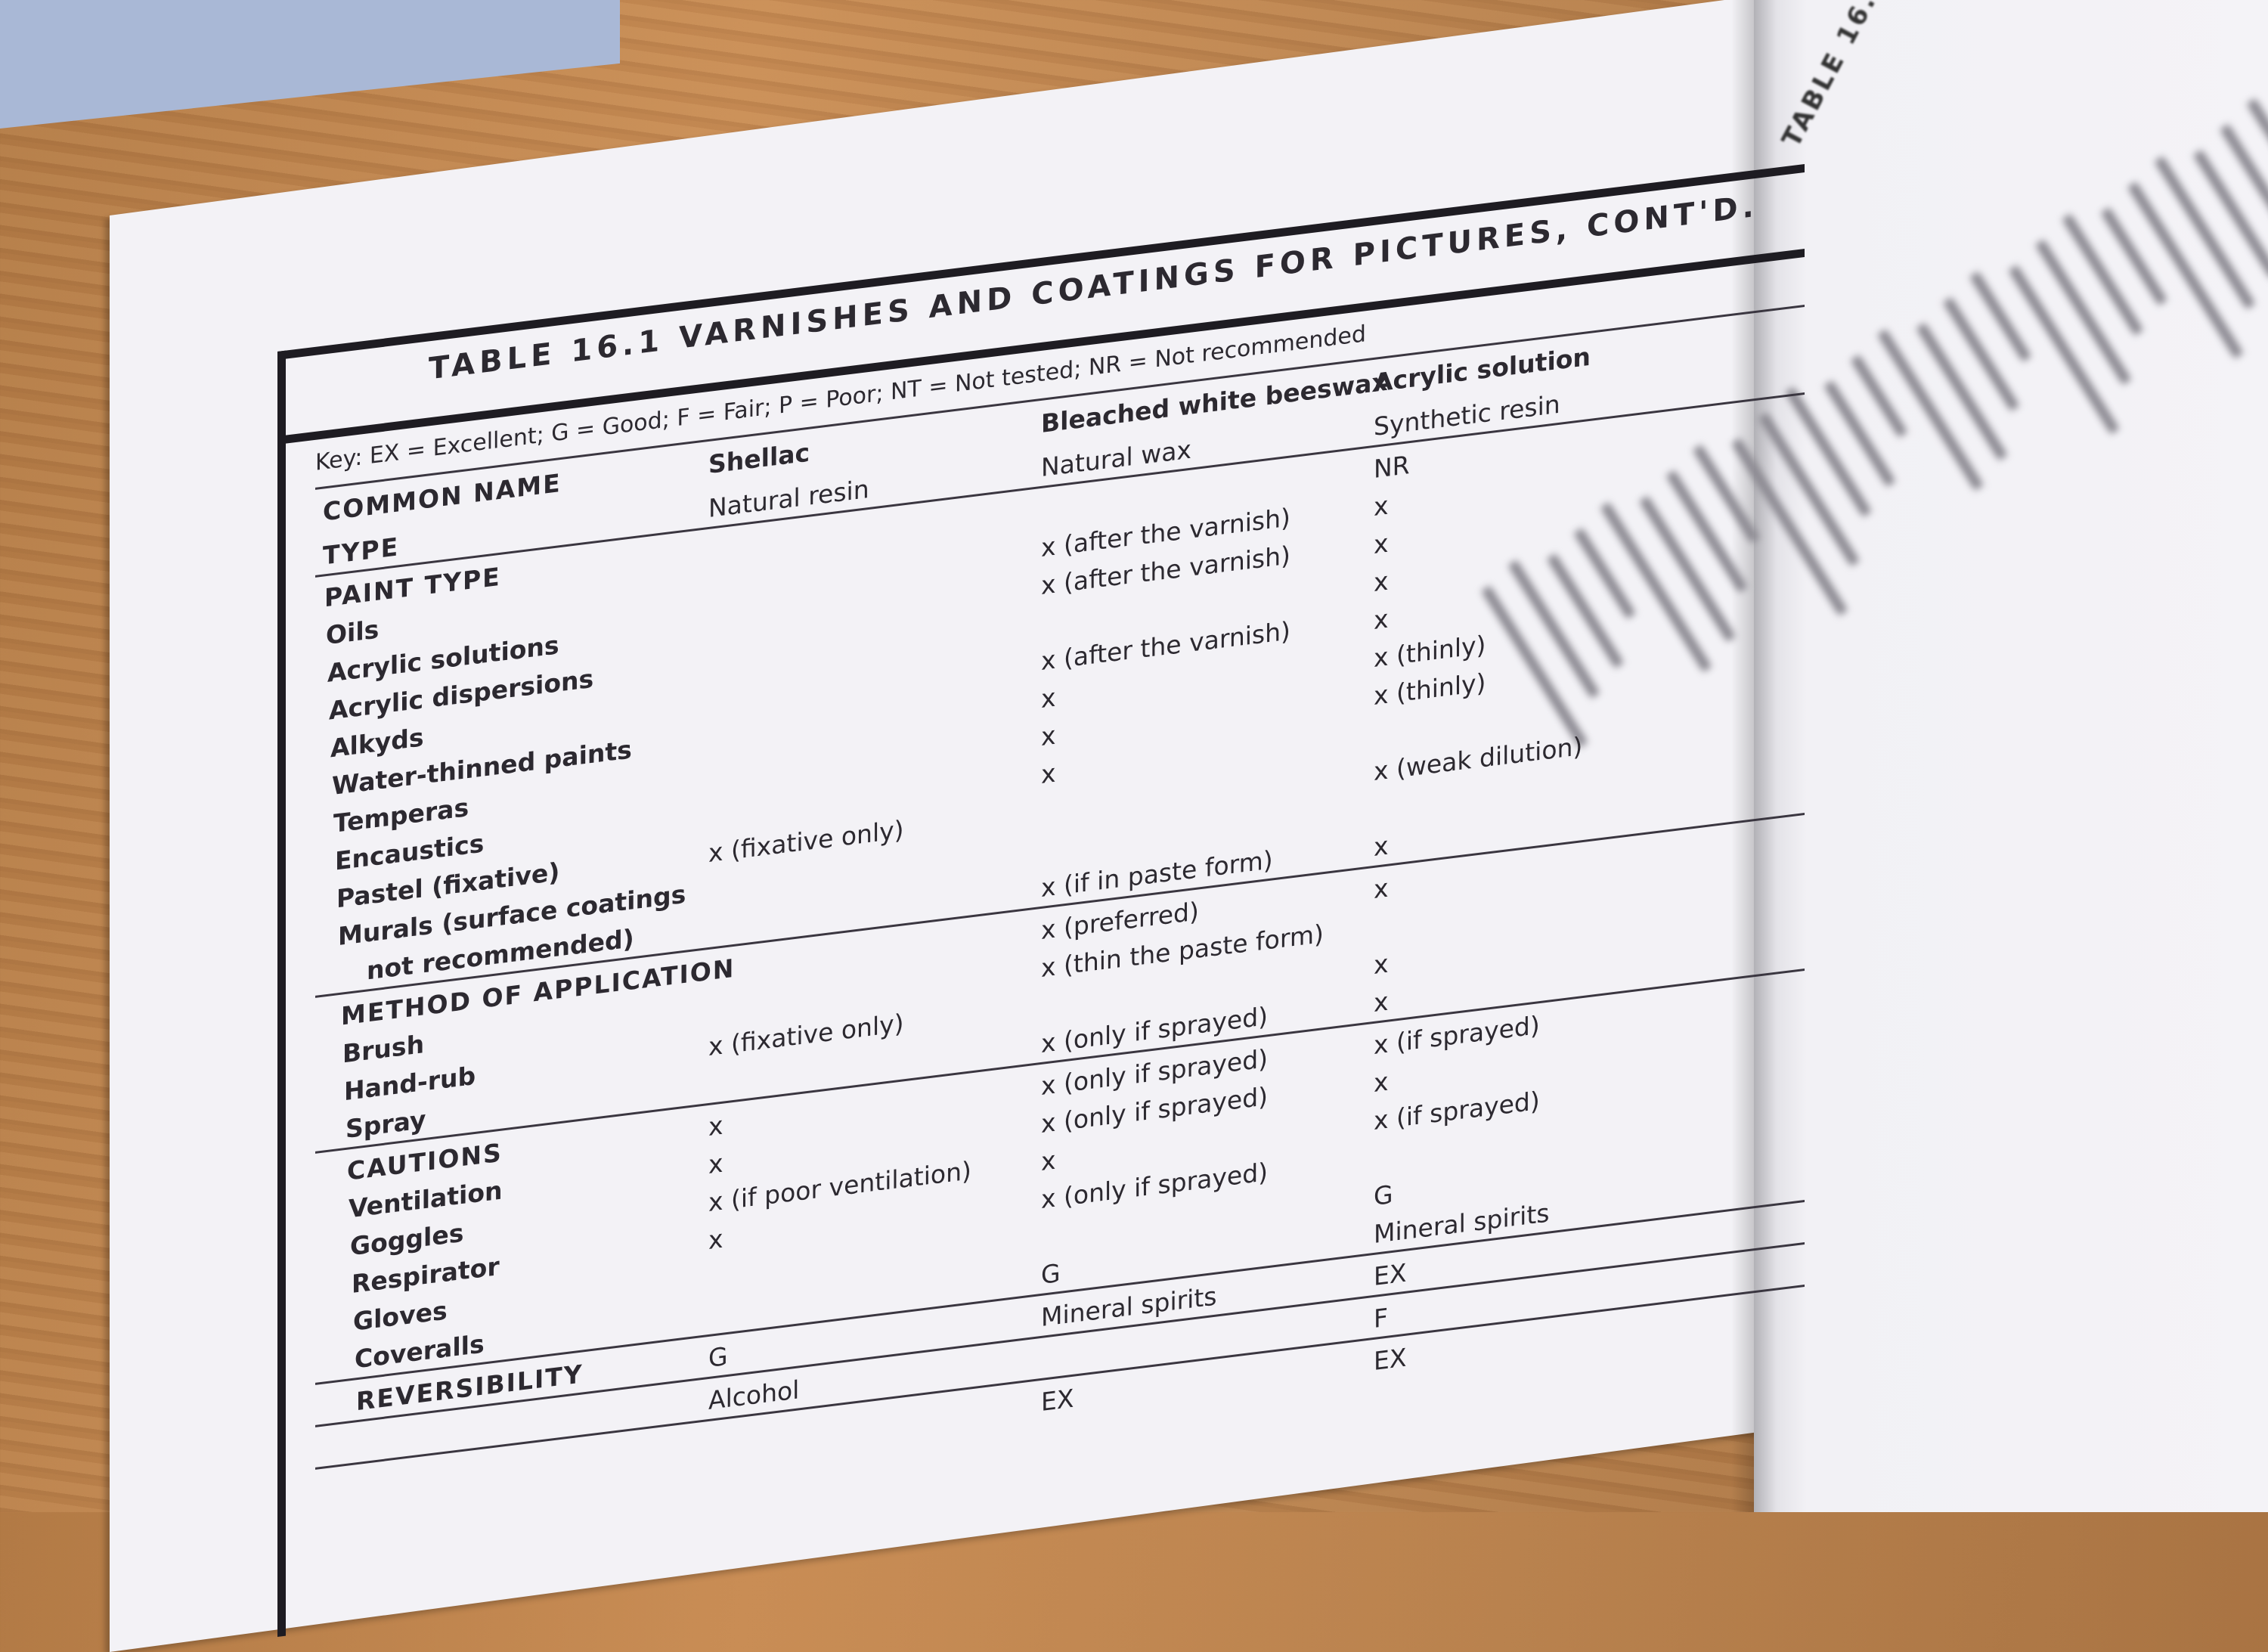  Describe the element at coordinates (1381, 1318) in the screenshot. I see `table-cell: F` at that location.